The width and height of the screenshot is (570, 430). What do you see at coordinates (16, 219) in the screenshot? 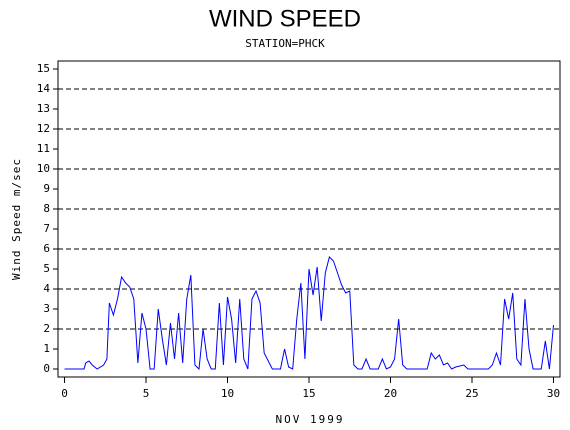
I see `y-axis-label: Wind Speed m/sec` at bounding box center [16, 219].